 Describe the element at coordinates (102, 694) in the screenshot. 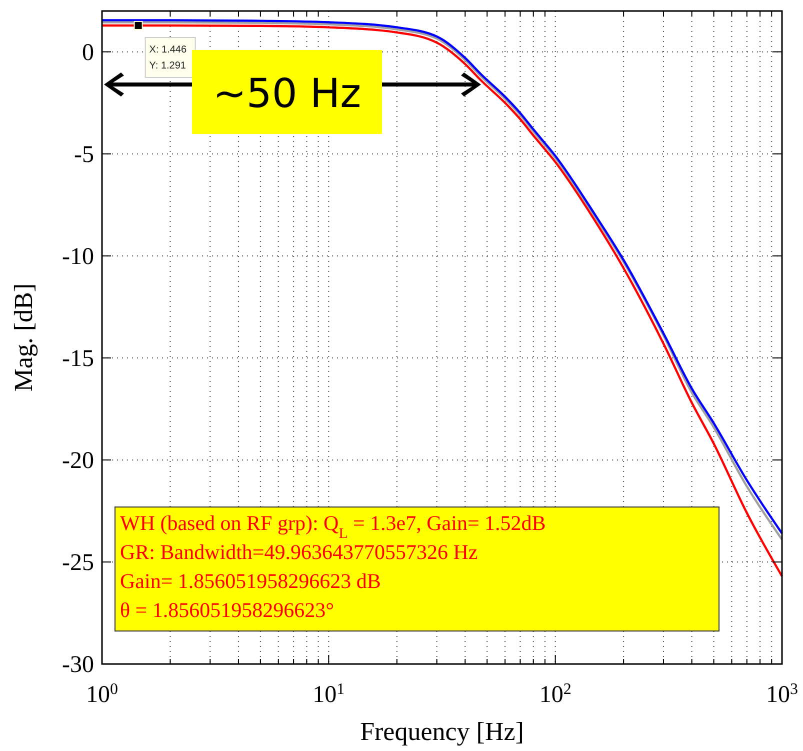

I see `x-tick-label: 10$^{0}$` at that location.